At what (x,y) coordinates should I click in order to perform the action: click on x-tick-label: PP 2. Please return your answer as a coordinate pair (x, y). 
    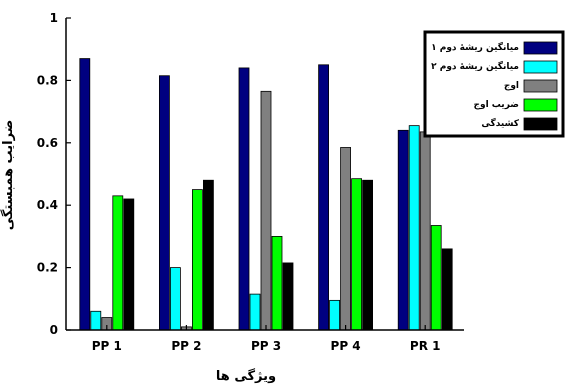
    Looking at the image, I should click on (186, 346).